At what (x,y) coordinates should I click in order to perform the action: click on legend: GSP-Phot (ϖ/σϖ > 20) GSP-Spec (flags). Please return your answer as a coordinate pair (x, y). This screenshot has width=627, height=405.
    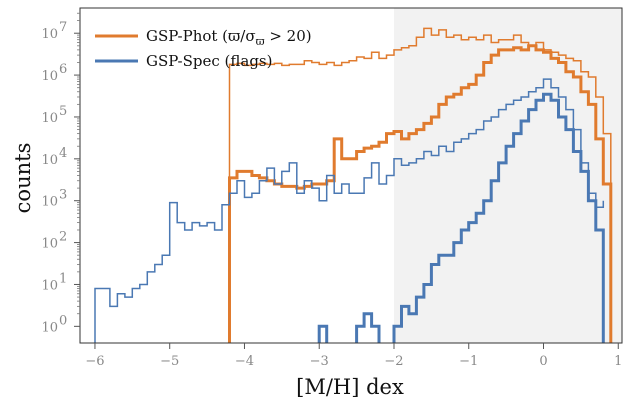
    Looking at the image, I should click on (203, 48).